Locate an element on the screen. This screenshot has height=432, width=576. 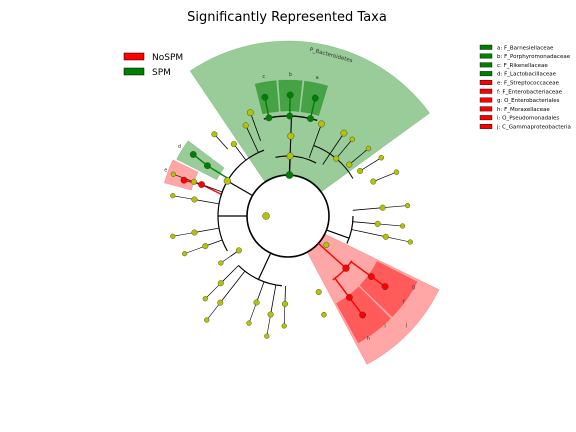
clade-letter-c: c is located at coordinates (263, 77).